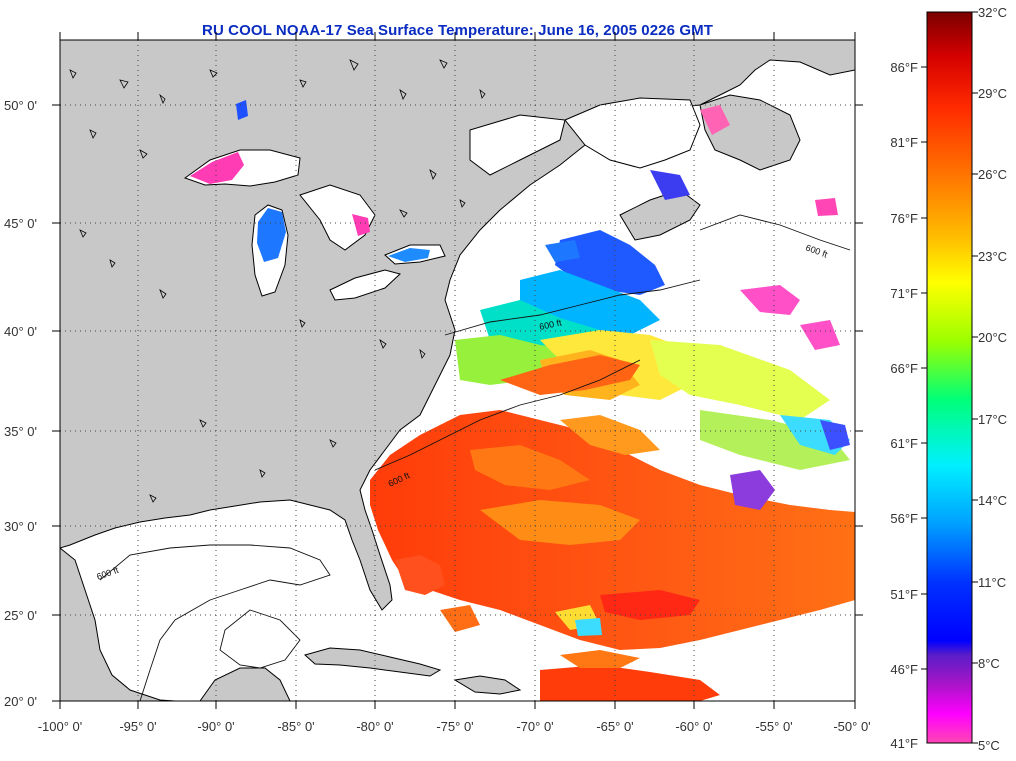 The width and height of the screenshot is (1016, 761). I want to click on lon-label: -50° 0', so click(851, 726).